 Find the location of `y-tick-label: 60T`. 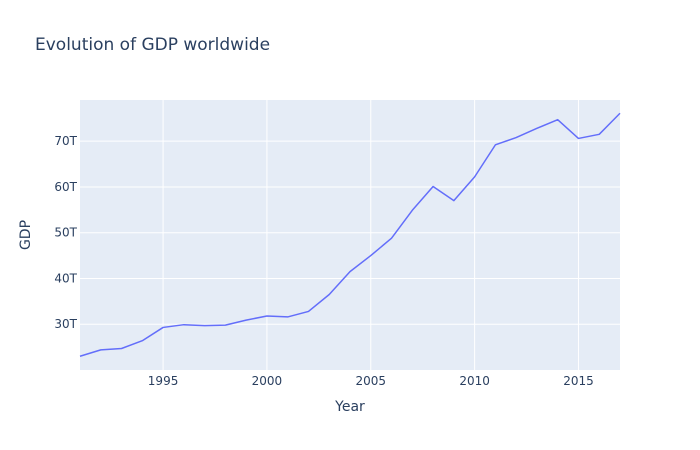

y-tick-label: 60T is located at coordinates (65, 187).